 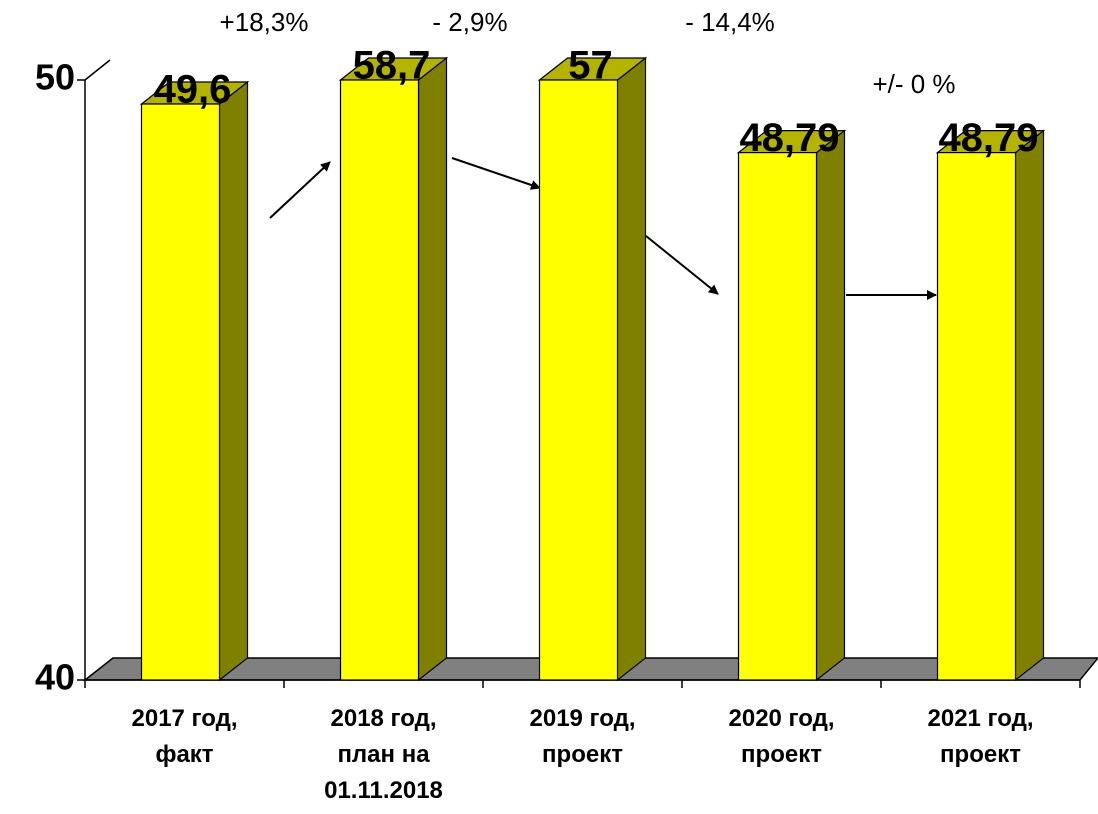 I want to click on y-tick-label: 40, so click(x=55, y=677).